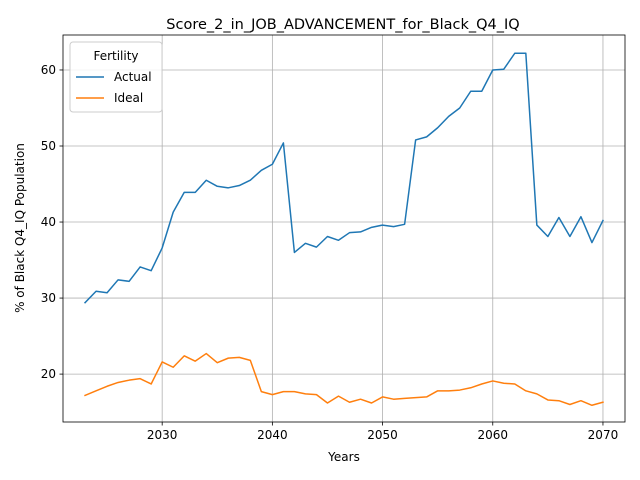  I want to click on x-tick-label: 2070, so click(603, 435).